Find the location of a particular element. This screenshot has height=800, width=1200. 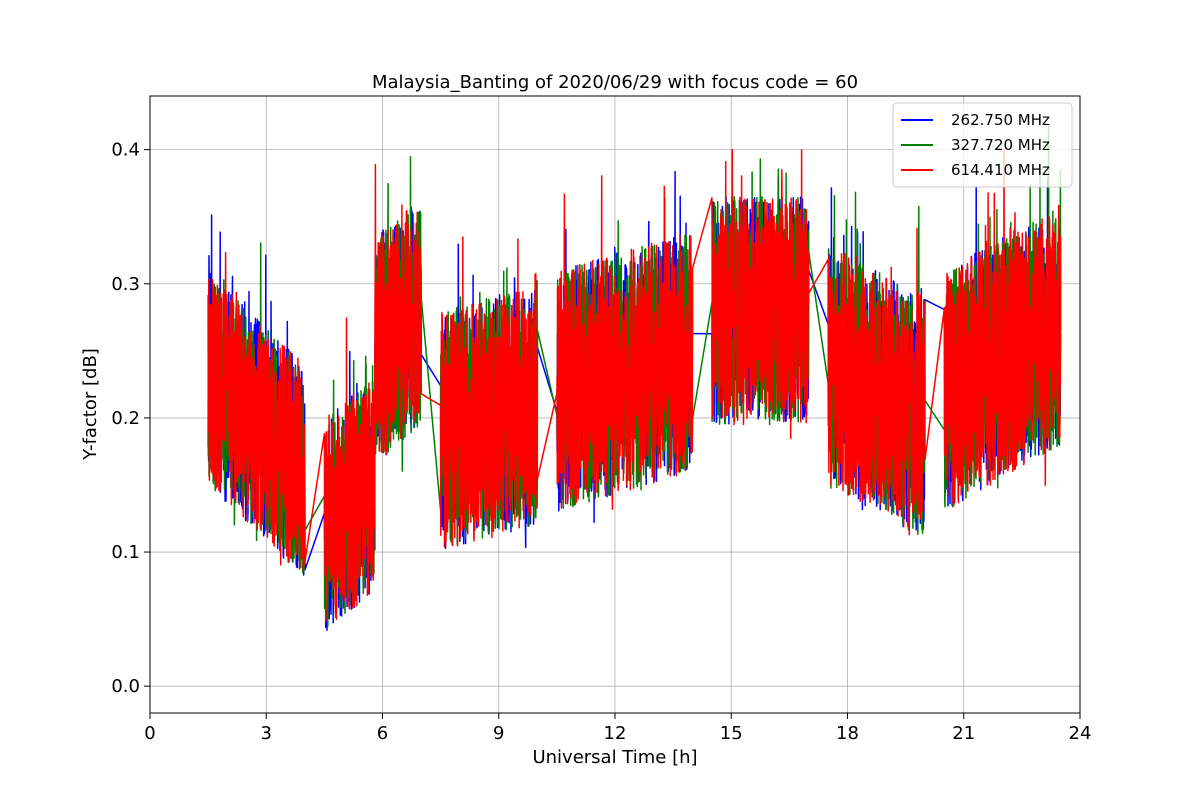

x-tick-label: 24 is located at coordinates (1080, 733).